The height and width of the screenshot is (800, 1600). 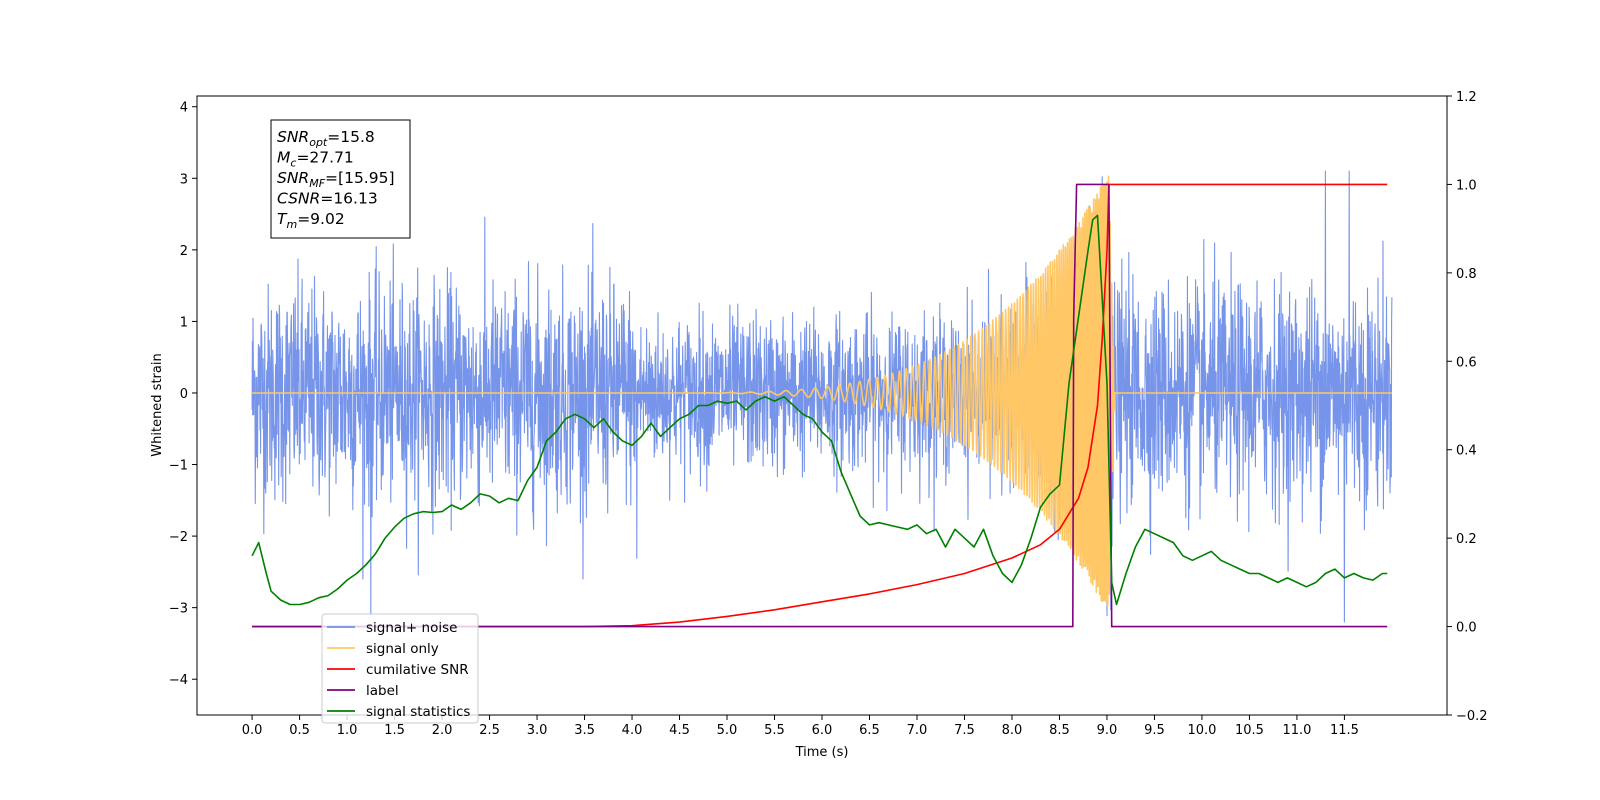 I want to click on info-symbol: CSNR, so click(x=298, y=199).